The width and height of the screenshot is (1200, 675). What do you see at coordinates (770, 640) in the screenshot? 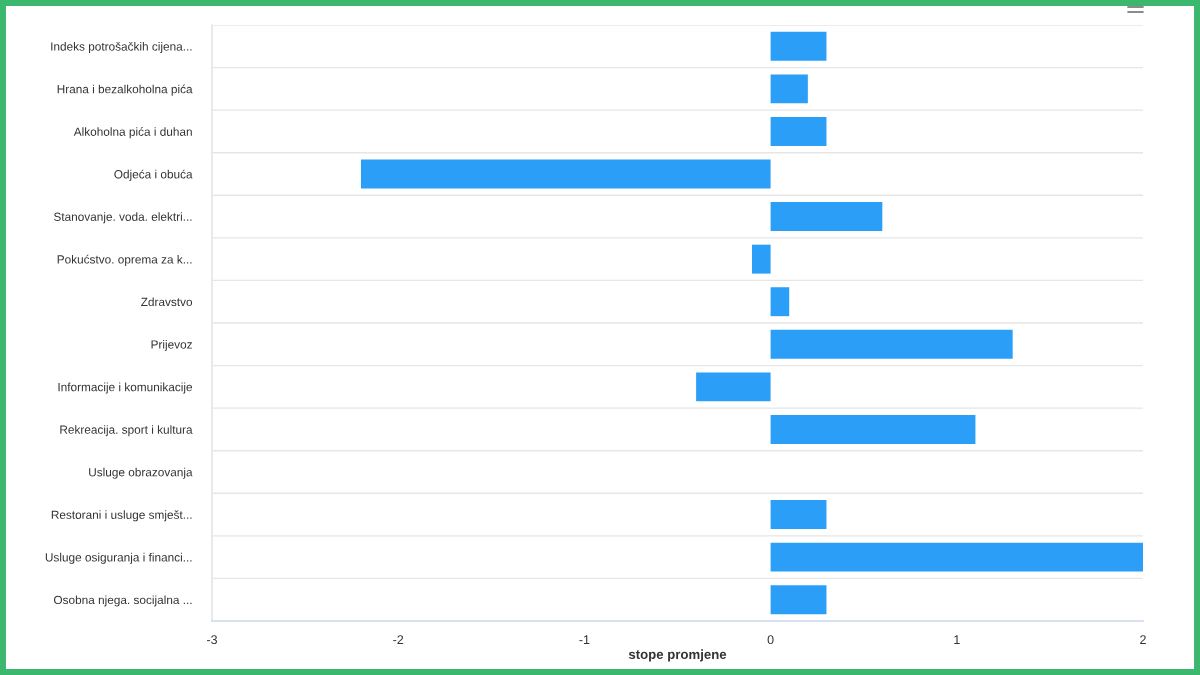
I see `x-tick-label: 0` at bounding box center [770, 640].